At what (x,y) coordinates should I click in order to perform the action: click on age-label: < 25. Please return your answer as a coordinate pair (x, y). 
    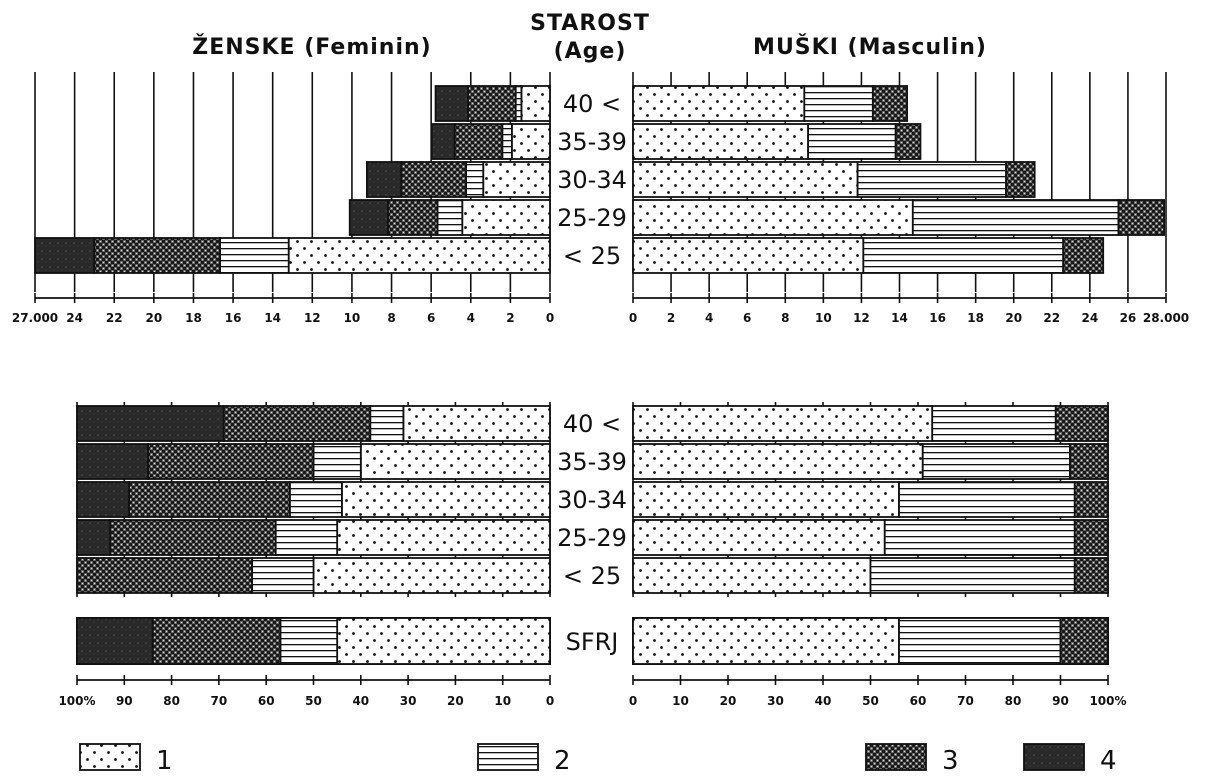
    Looking at the image, I should click on (592, 256).